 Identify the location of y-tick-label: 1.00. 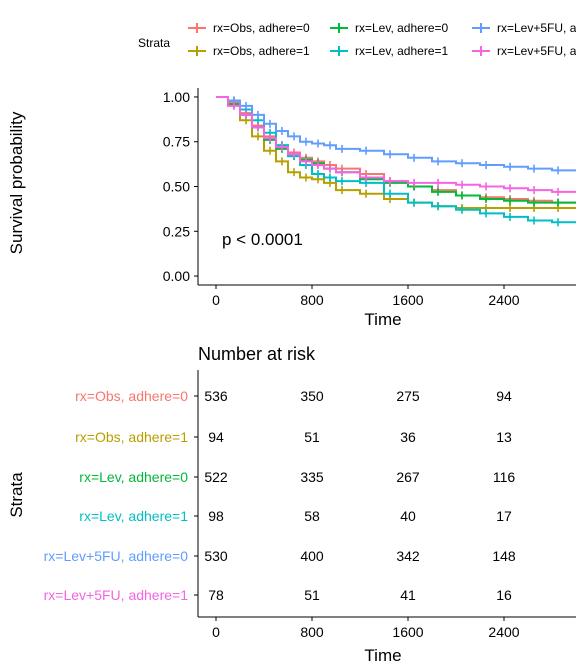
(176, 97).